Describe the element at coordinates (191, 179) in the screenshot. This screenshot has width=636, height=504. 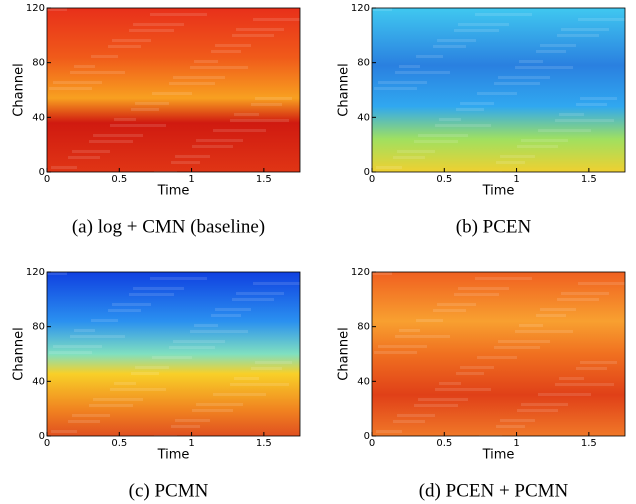
I see `x-tick-label: 1` at that location.